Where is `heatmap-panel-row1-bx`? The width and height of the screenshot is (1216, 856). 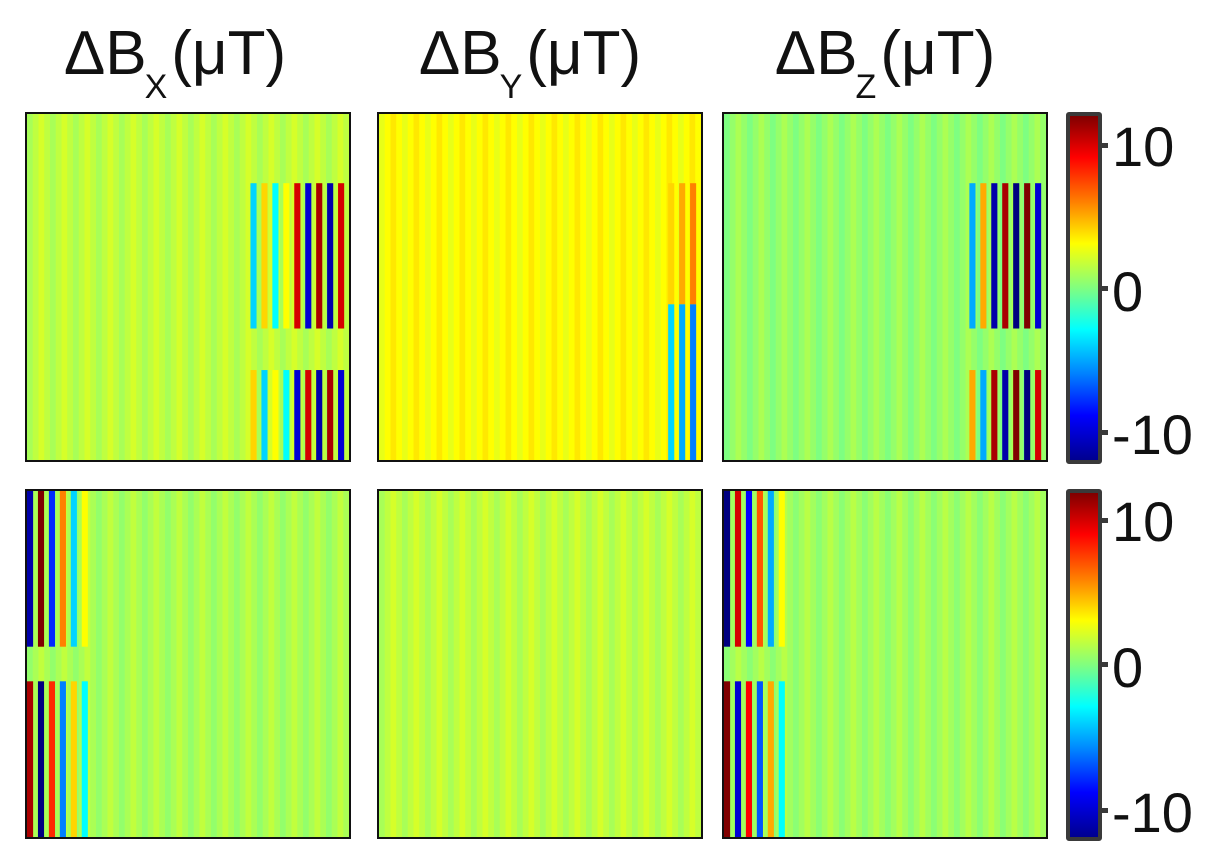 heatmap-panel-row1-bx is located at coordinates (188, 287).